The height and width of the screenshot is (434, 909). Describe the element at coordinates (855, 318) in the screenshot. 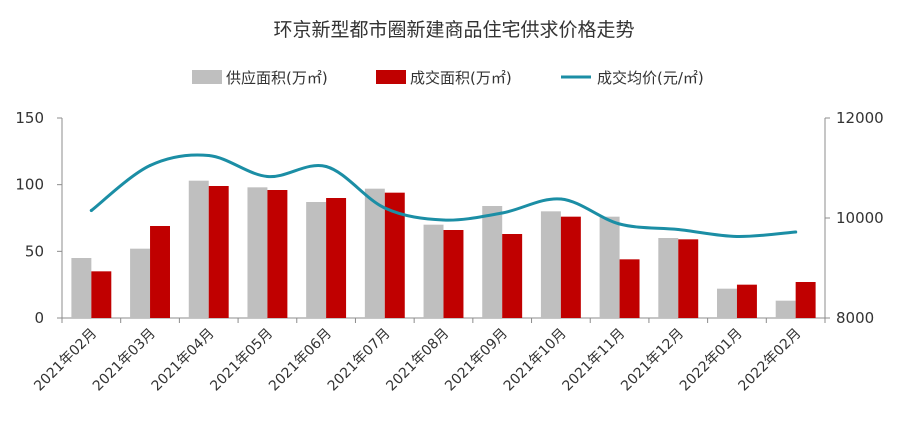

I see `right-tick-label: 8000` at that location.